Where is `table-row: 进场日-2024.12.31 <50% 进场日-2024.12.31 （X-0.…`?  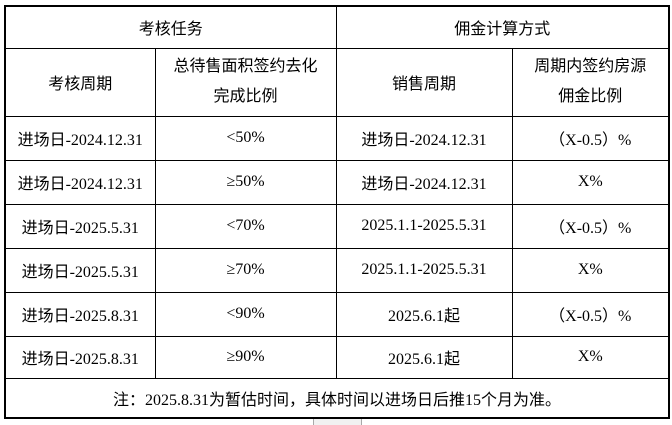
table-row: 进场日-2024.12.31 <50% 进场日-2024.12.31 （X-0.… is located at coordinates (337, 138).